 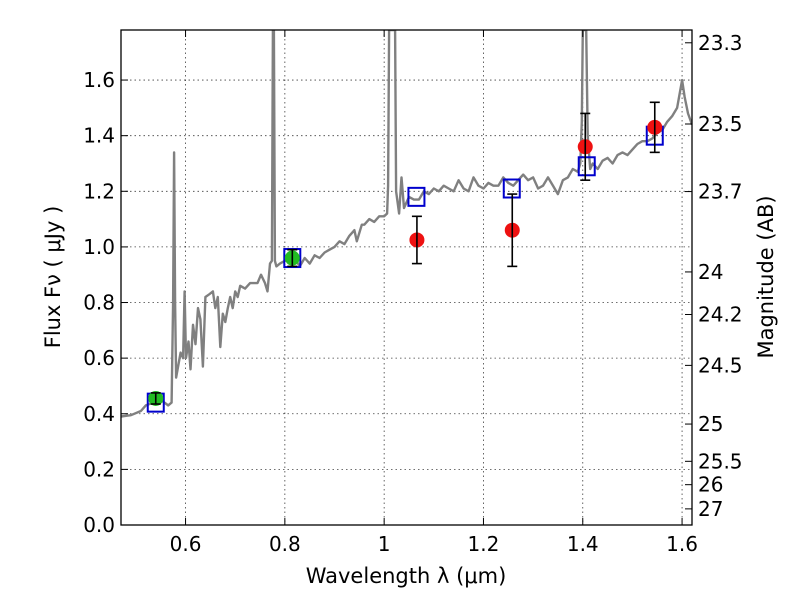 I want to click on right-tick-label: 23.3, so click(x=720, y=43).